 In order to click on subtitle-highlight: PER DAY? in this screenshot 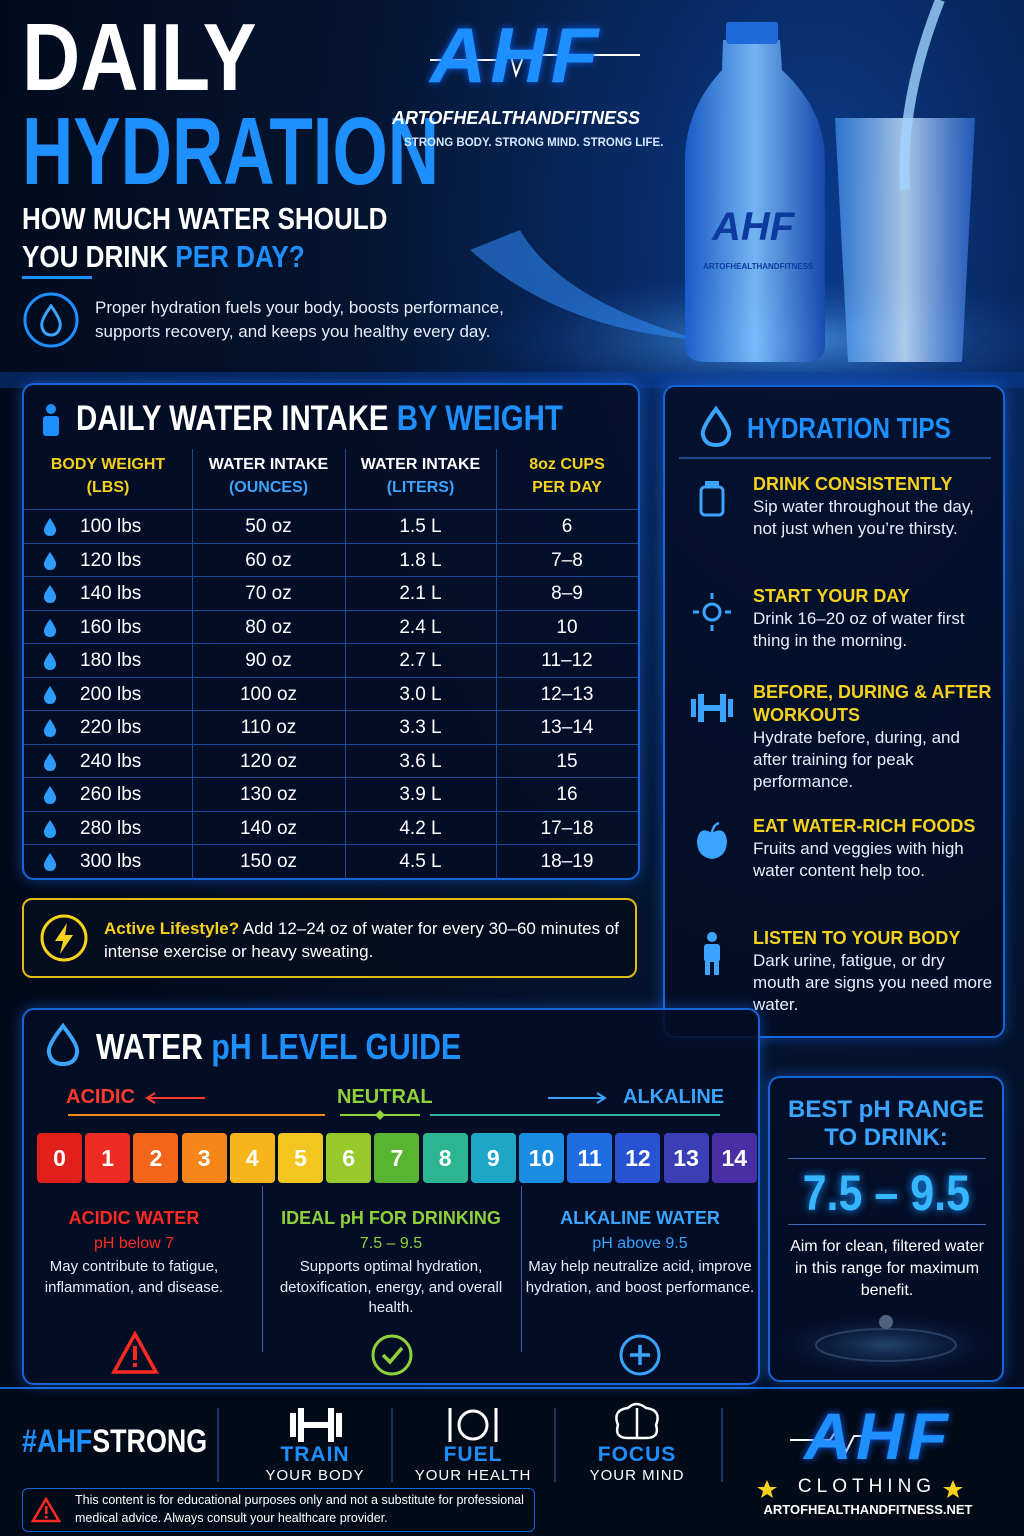, I will do `click(240, 256)`.